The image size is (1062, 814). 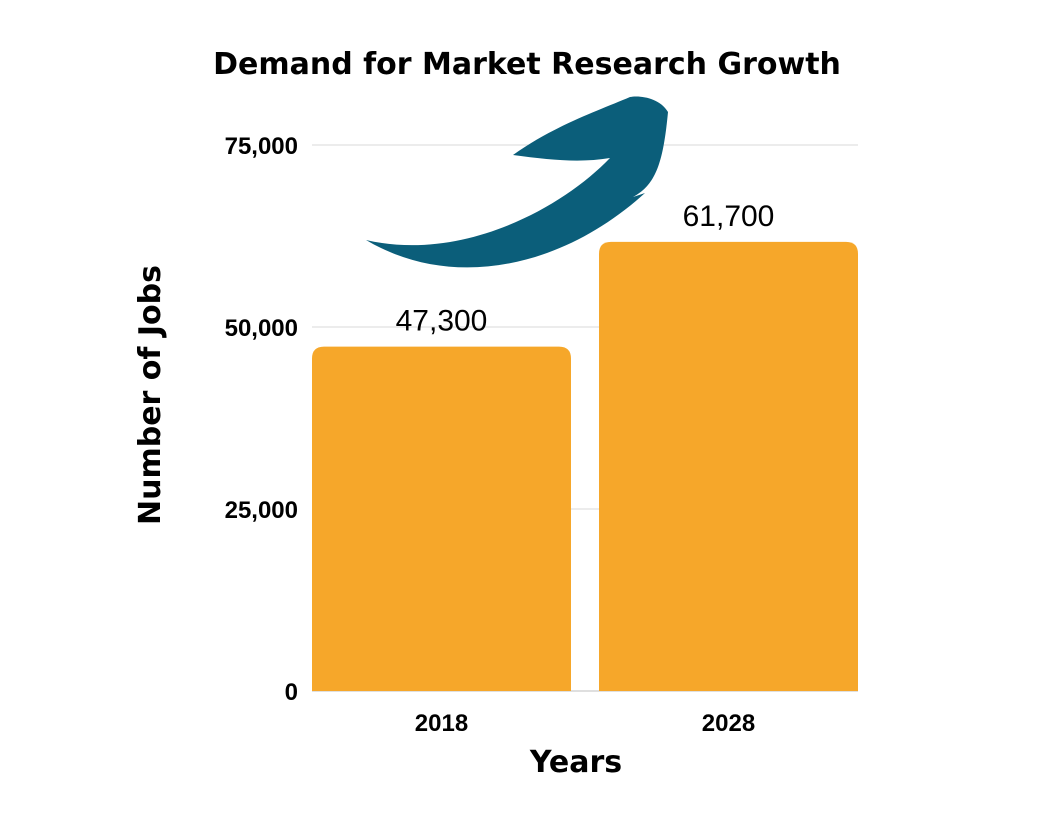 What do you see at coordinates (261, 328) in the screenshot?
I see `y-tick-label: 50,000` at bounding box center [261, 328].